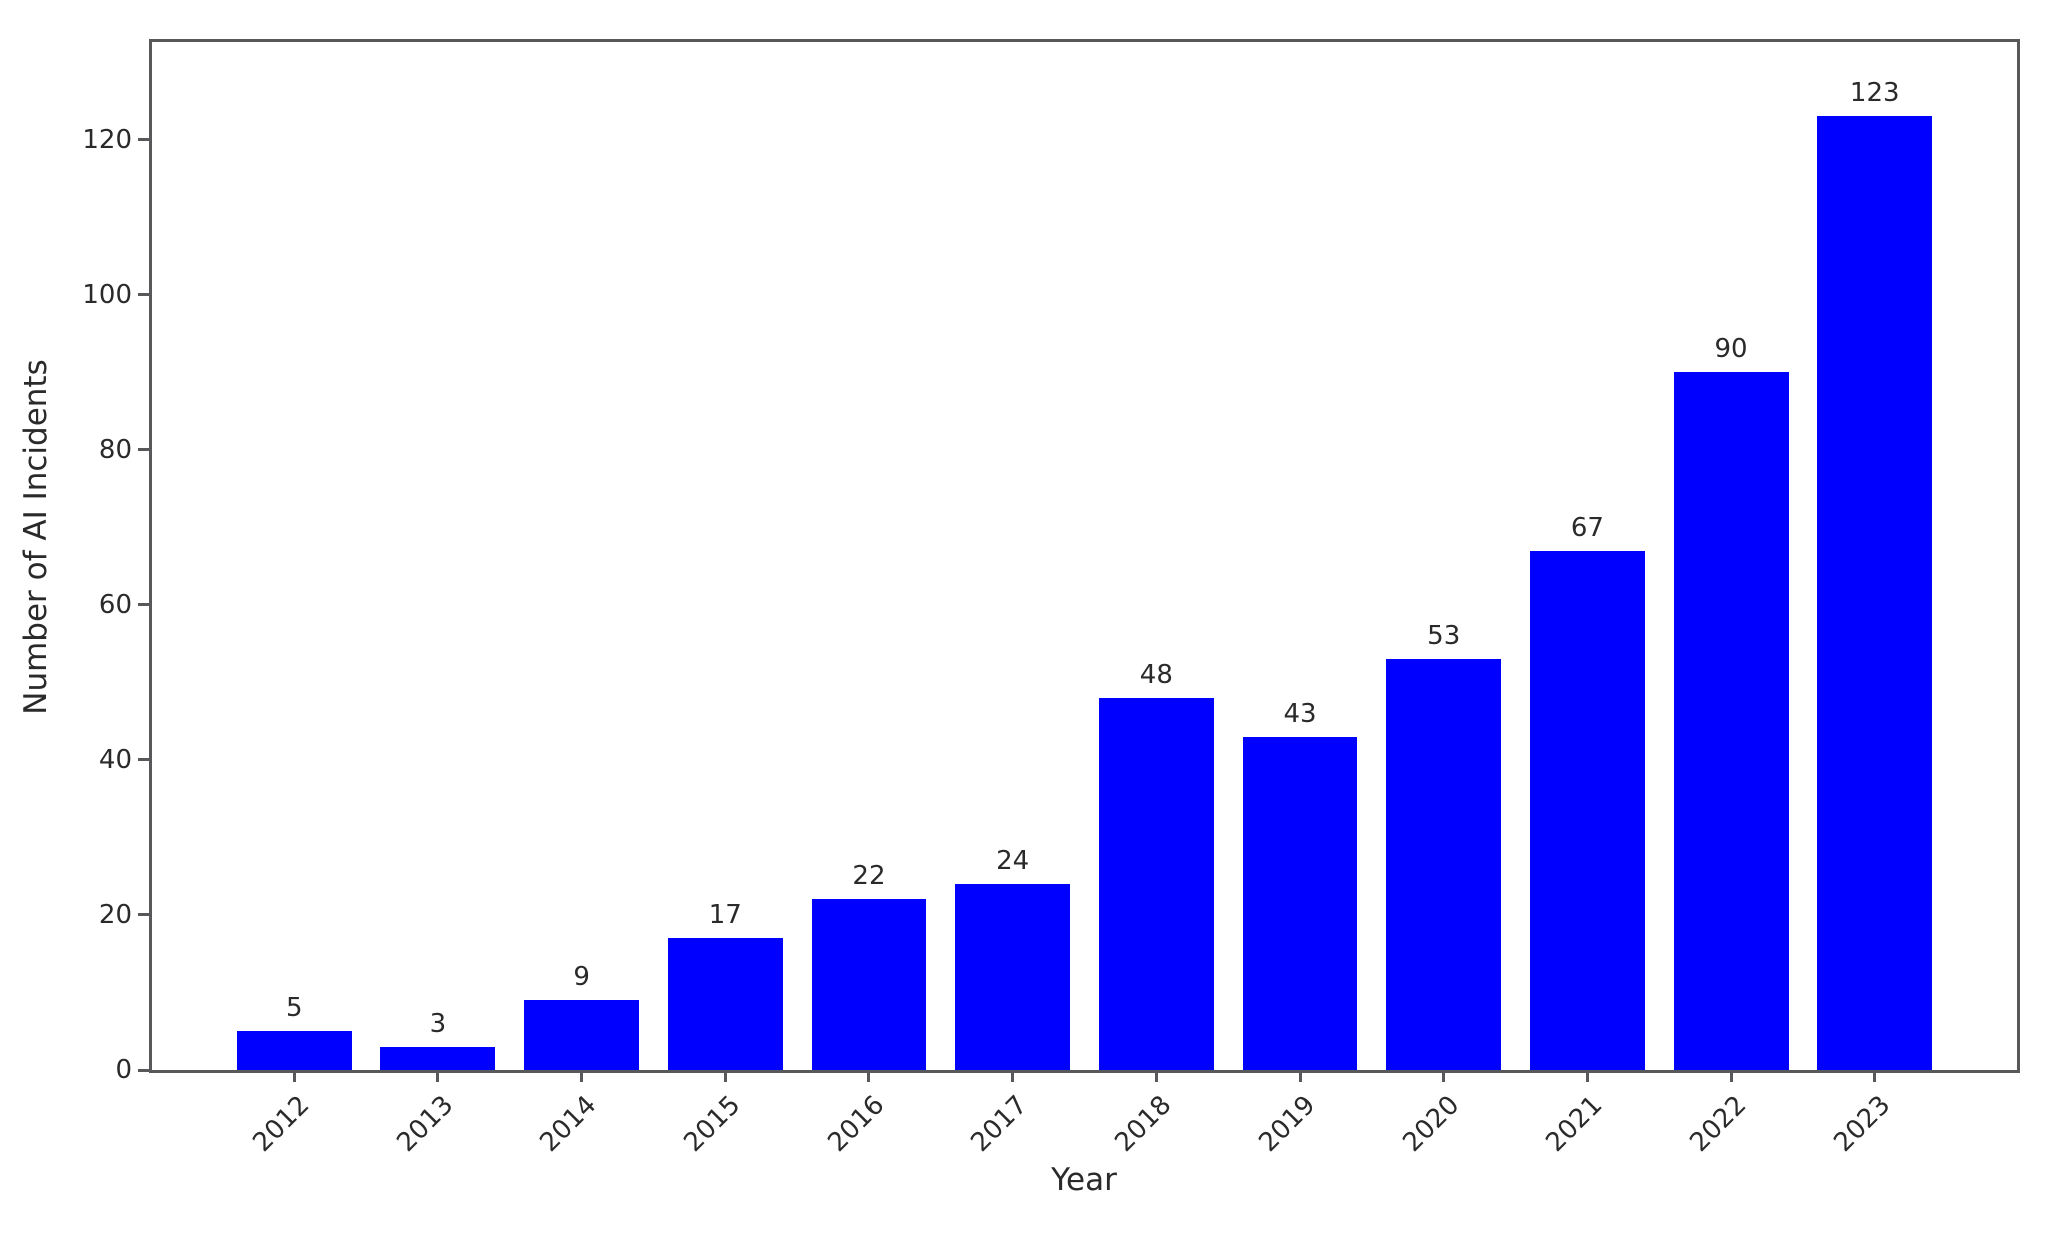  Describe the element at coordinates (1874, 93) in the screenshot. I see `bar-value-label: 123` at that location.